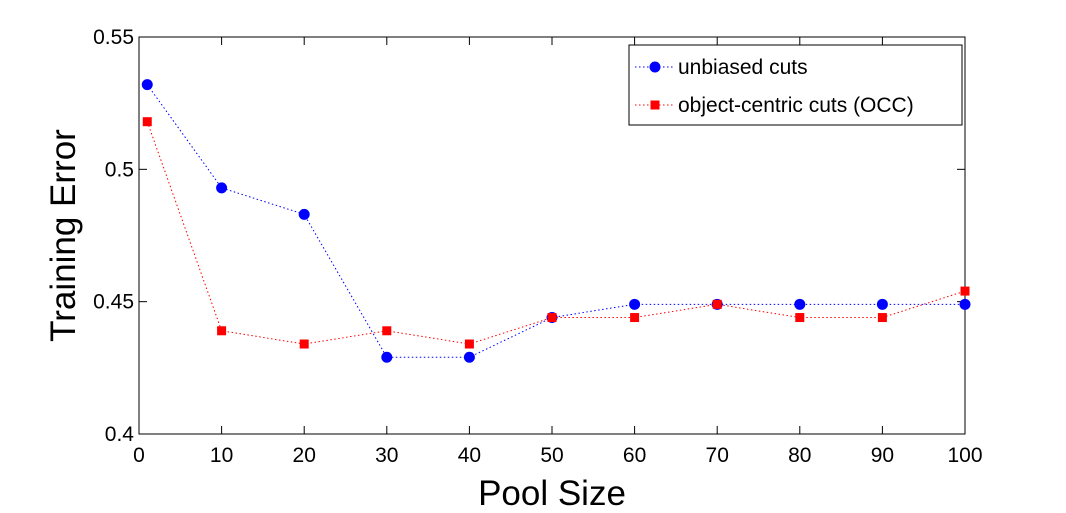 This screenshot has width=1066, height=513. Describe the element at coordinates (386, 455) in the screenshot. I see `x-tick-label: 30` at that location.